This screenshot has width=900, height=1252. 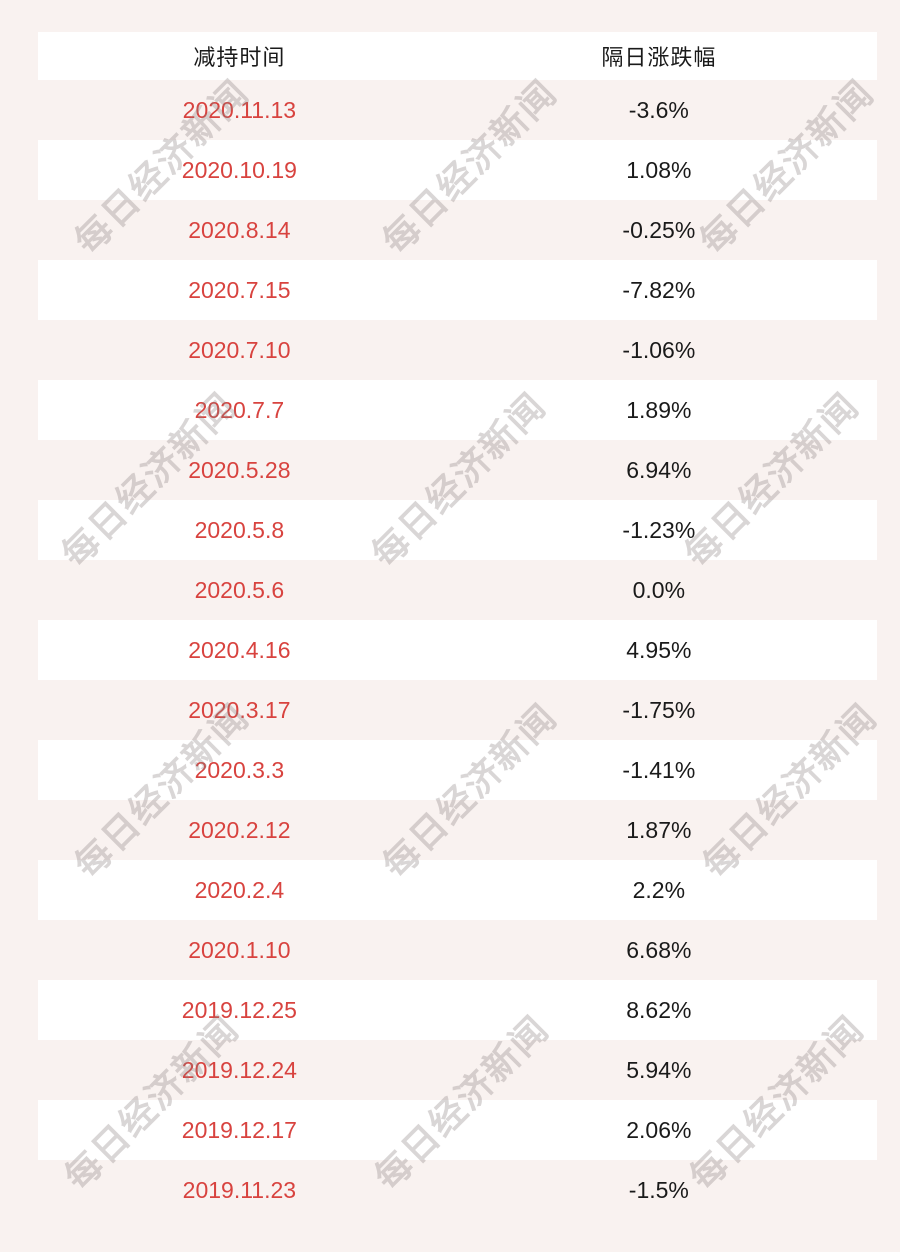 I want to click on change-cell: -7.82%, so click(x=659, y=289).